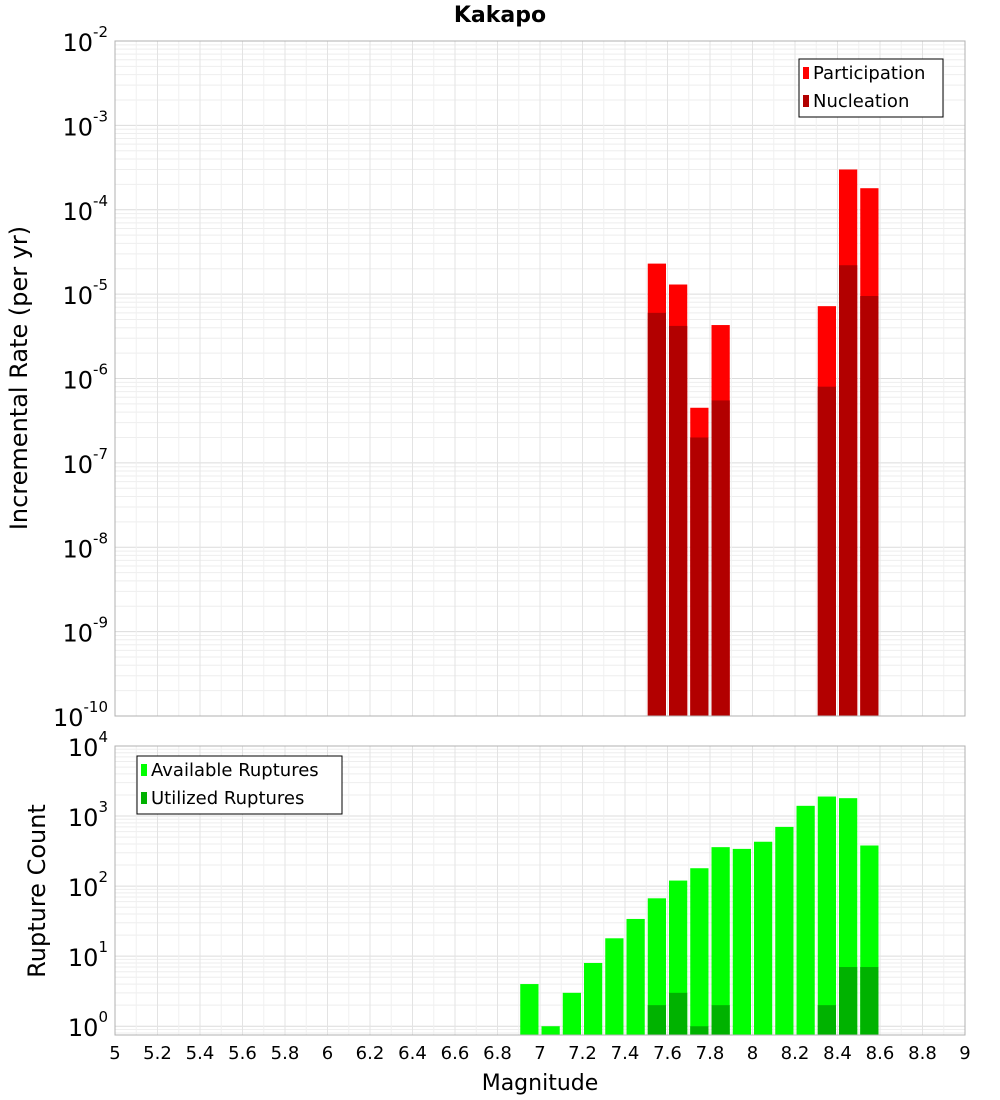 The image size is (1000, 1100). What do you see at coordinates (327, 1053) in the screenshot?
I see `x-tick-label: 6` at bounding box center [327, 1053].